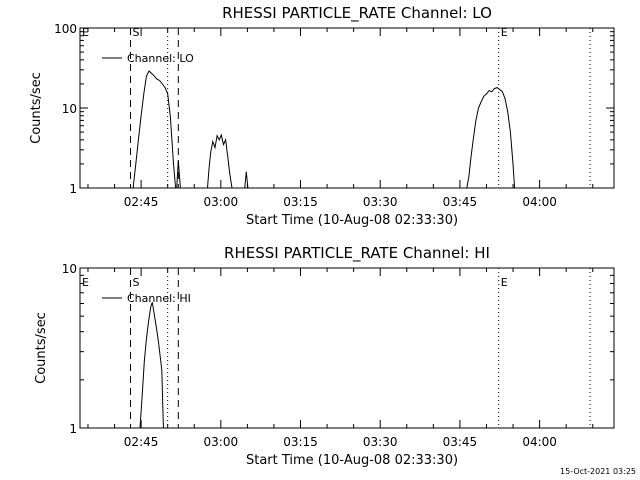 The image size is (640, 480). What do you see at coordinates (160, 58) in the screenshot?
I see `legend-label: Channel: LO` at bounding box center [160, 58].